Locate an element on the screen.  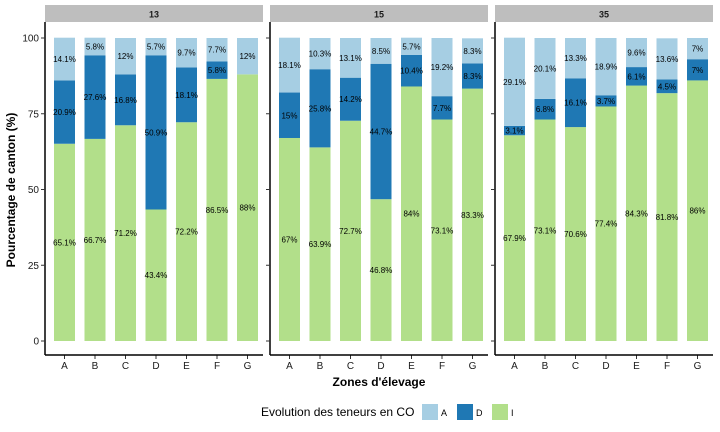
y-tick-label: 50 is located at coordinates (34, 190).